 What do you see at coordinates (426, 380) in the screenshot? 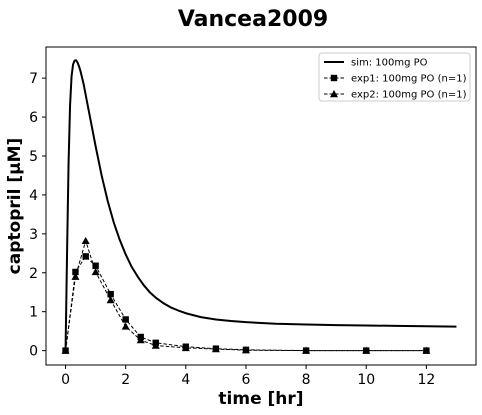
I see `x-tick-label: 12` at bounding box center [426, 380].